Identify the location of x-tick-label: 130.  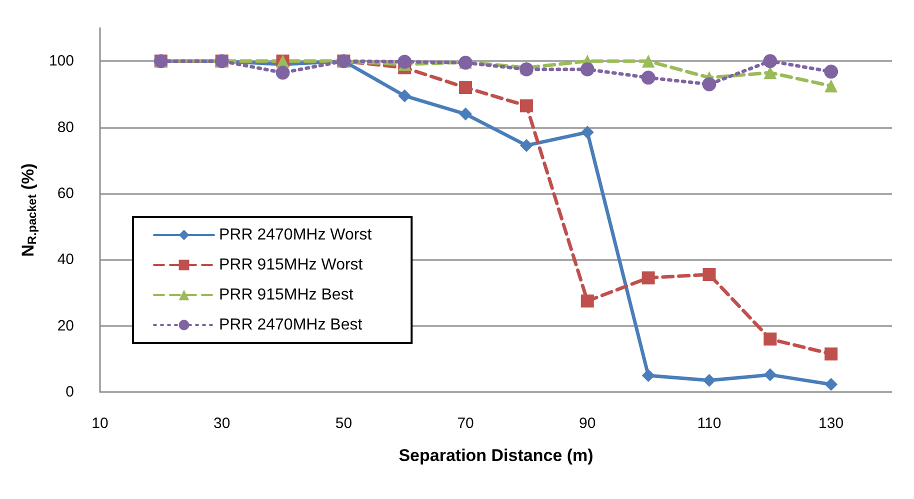
(831, 423).